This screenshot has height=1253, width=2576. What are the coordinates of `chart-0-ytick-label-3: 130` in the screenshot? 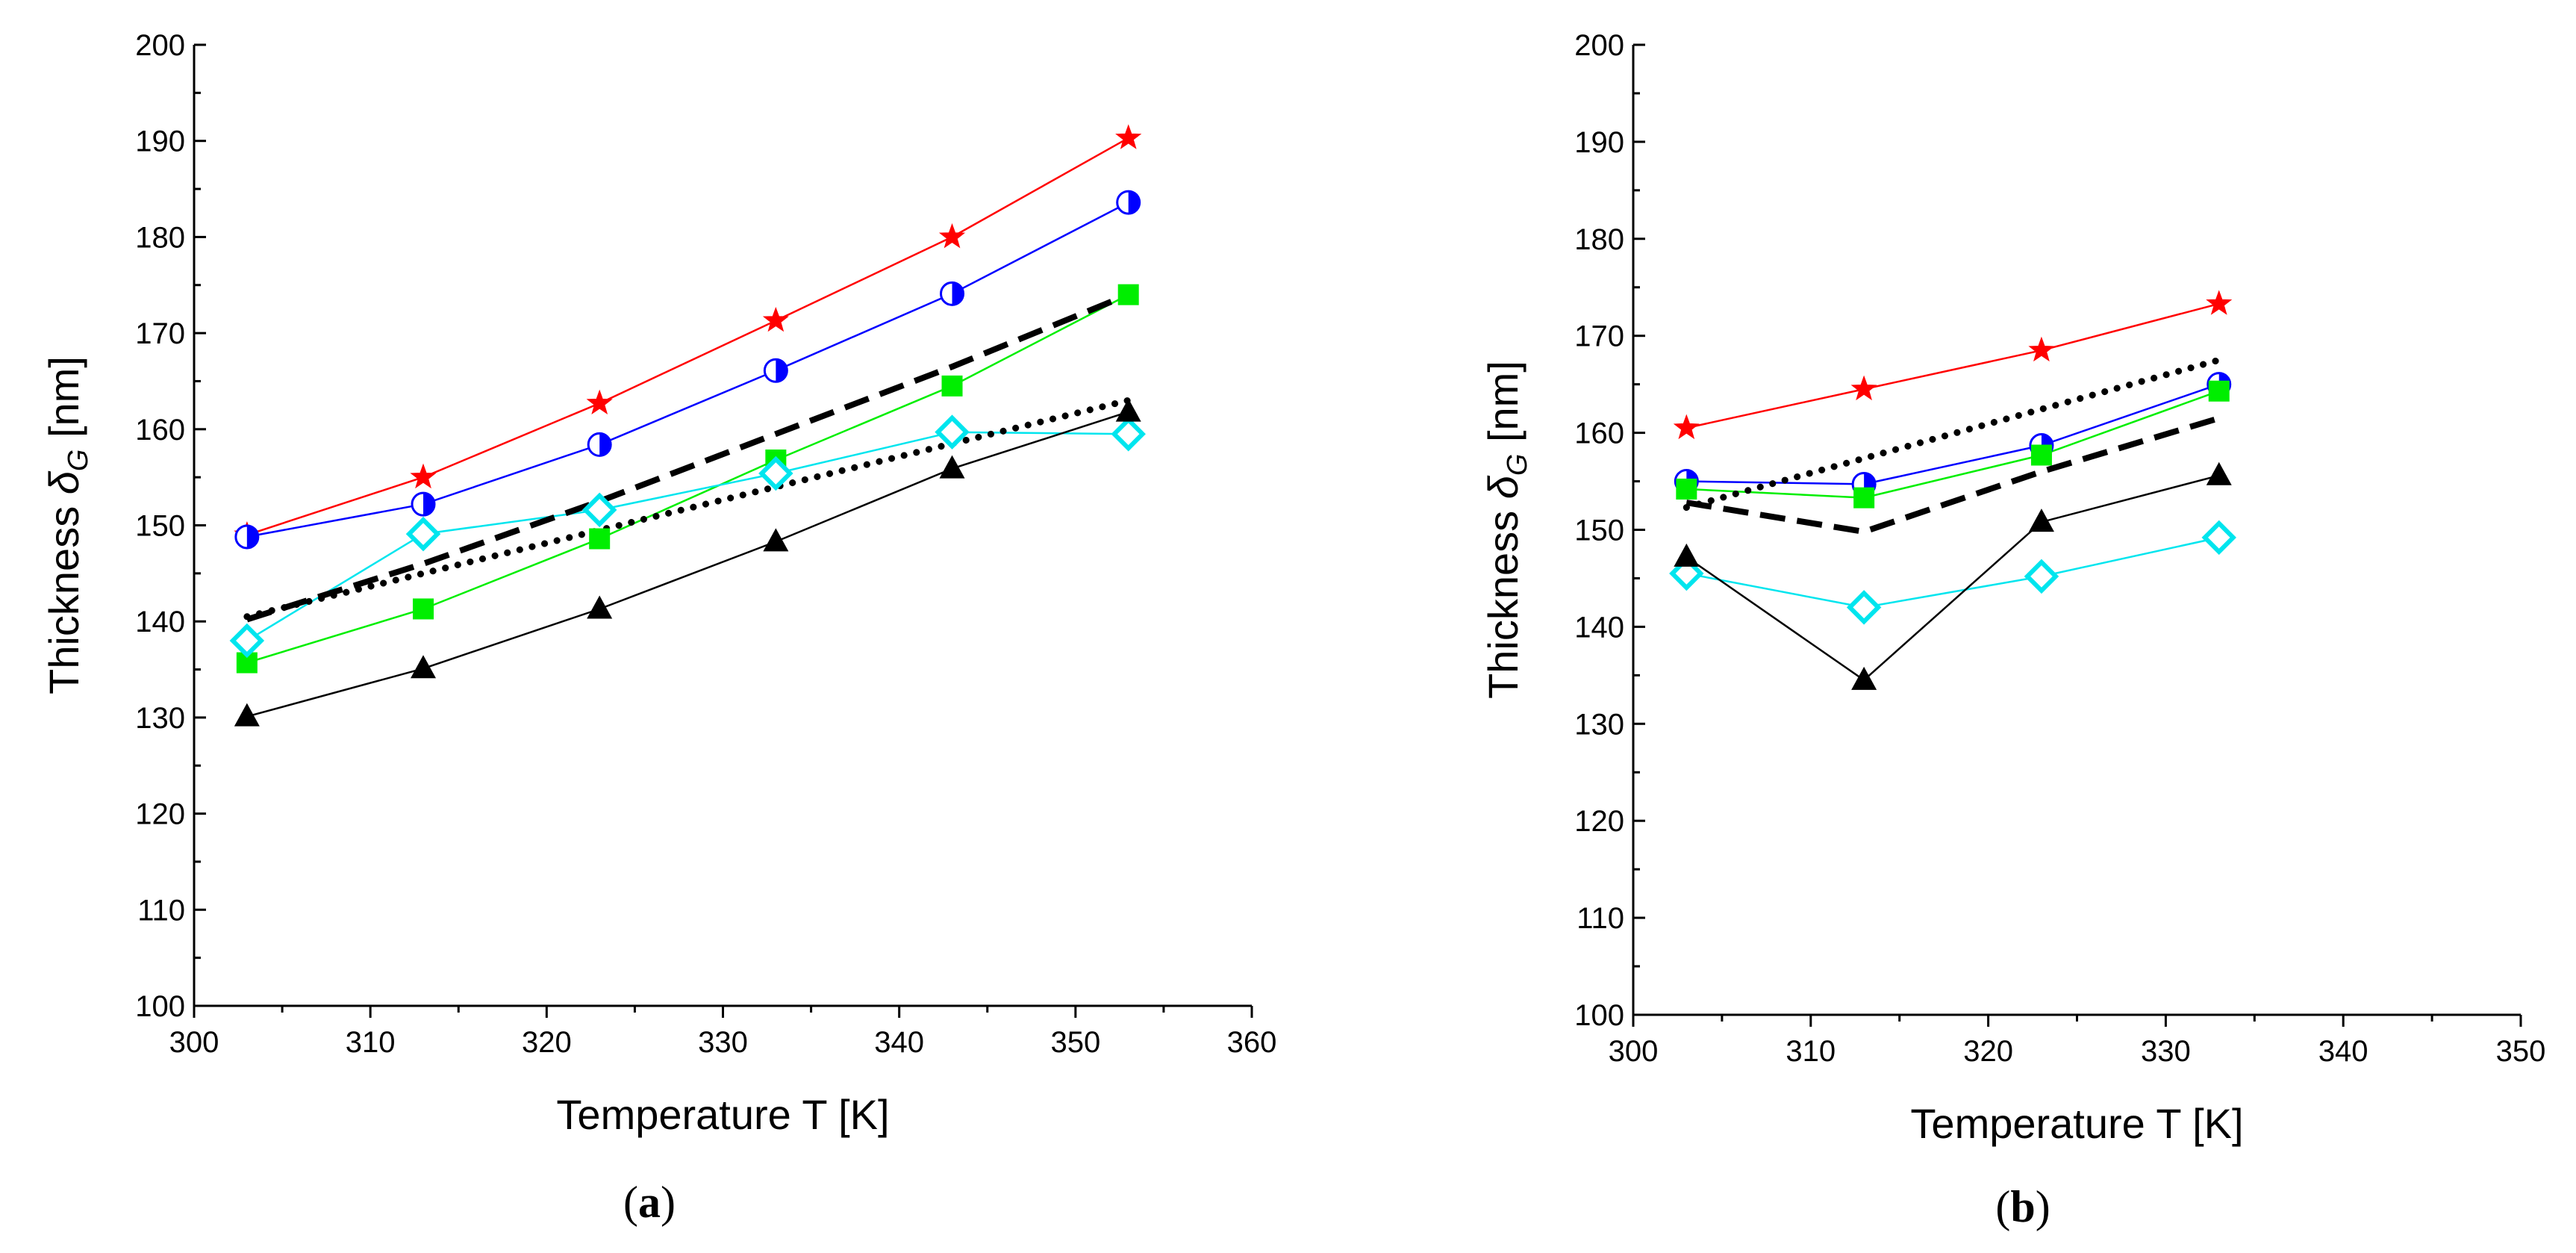 It's located at (160, 718).